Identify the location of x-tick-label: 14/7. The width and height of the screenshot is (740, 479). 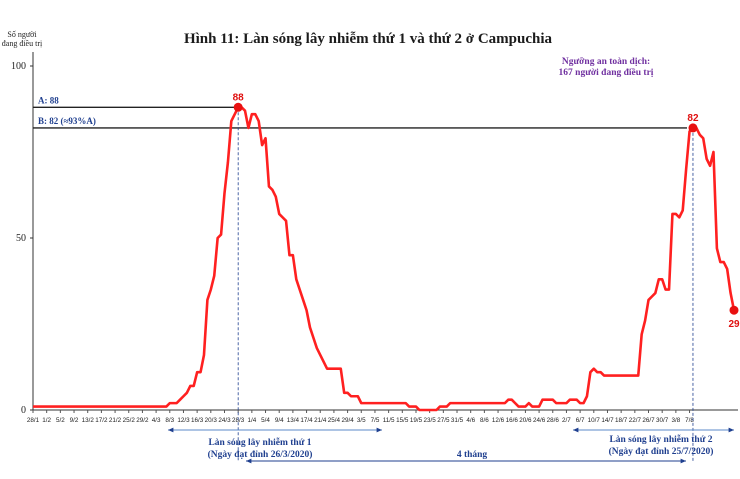
(607, 420).